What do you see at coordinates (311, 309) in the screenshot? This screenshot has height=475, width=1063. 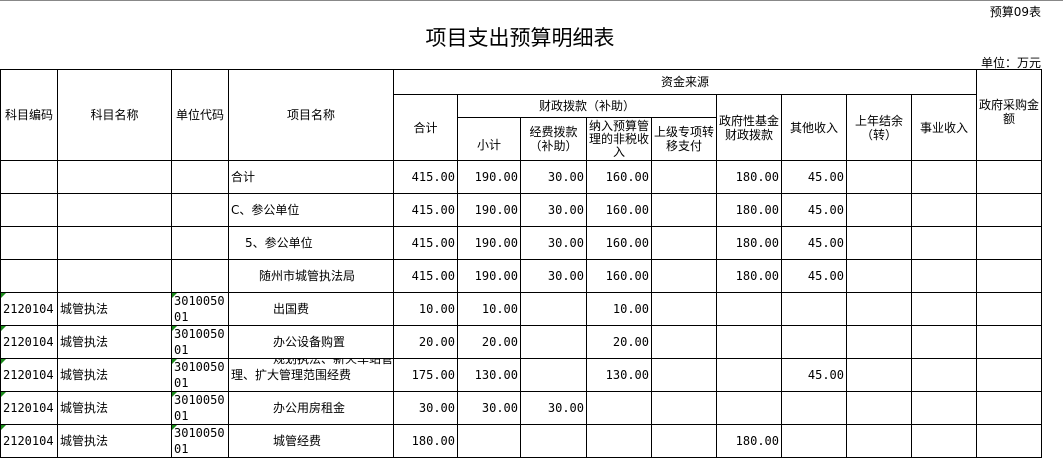 I see `project-name-cell: 出国费` at bounding box center [311, 309].